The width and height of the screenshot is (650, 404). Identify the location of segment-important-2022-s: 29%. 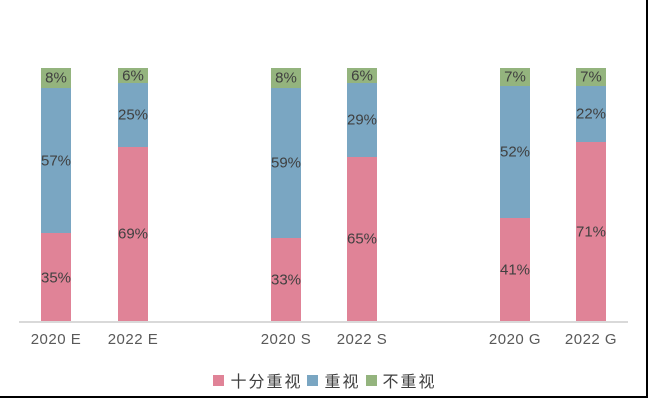
(362, 120).